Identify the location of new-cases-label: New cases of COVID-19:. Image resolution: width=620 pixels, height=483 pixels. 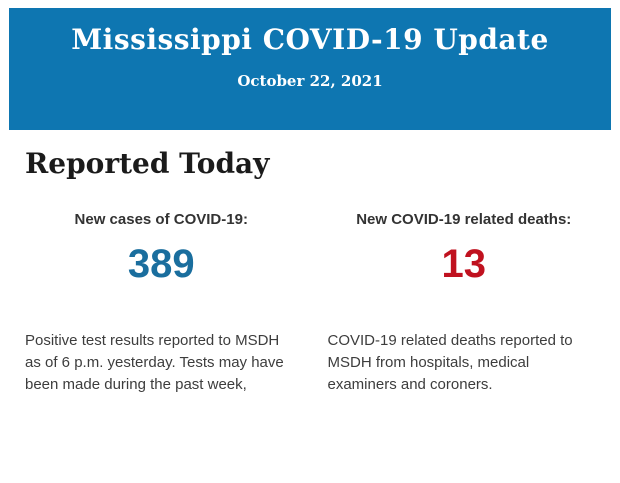
(161, 219).